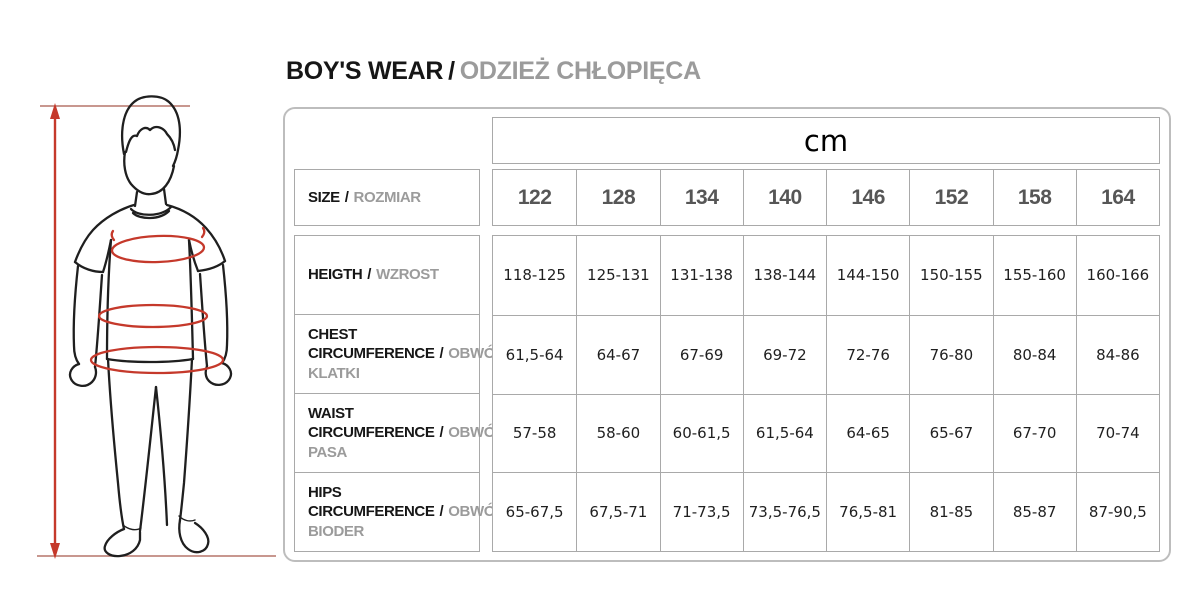 The image size is (1200, 607). I want to click on table-cell: 58-60, so click(618, 433).